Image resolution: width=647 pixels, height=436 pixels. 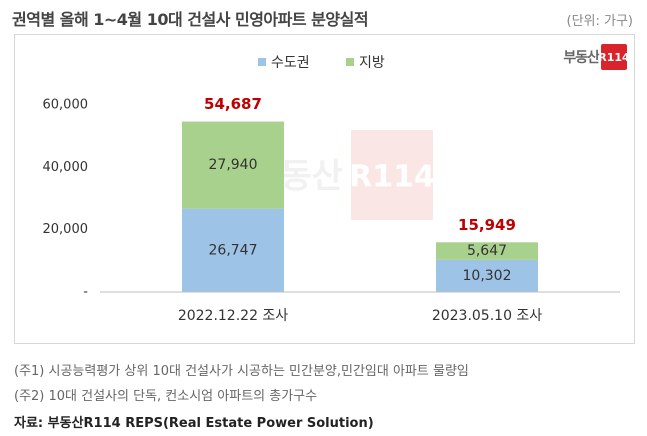 I want to click on bar-label-2-2: 5,647, so click(x=487, y=251).